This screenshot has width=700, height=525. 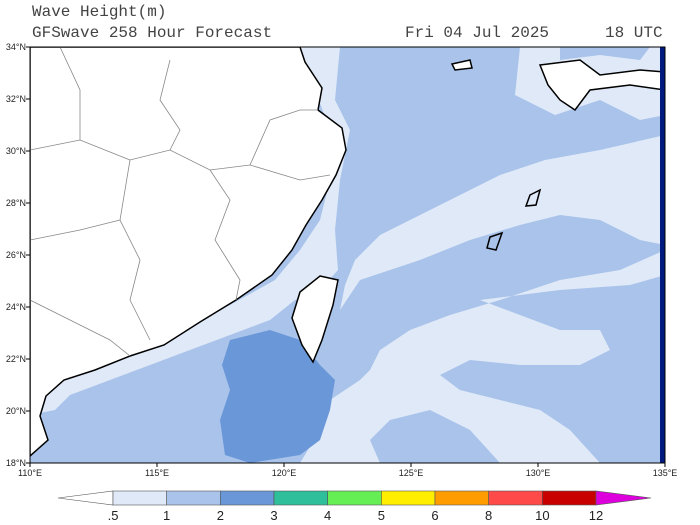 I want to click on colorbar-label: 10, so click(x=542, y=515).